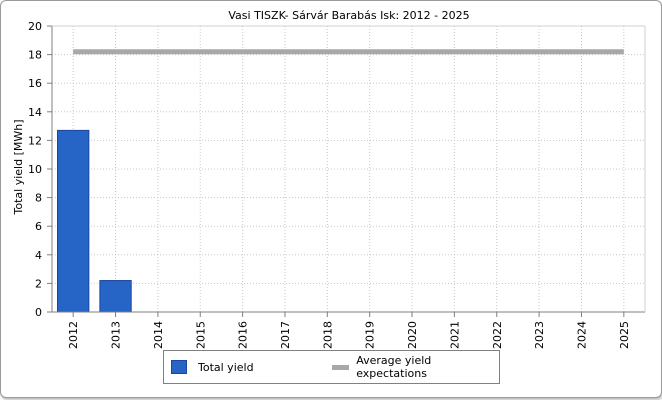 The image size is (662, 400). Describe the element at coordinates (35, 140) in the screenshot. I see `y-tick-label: 12` at that location.